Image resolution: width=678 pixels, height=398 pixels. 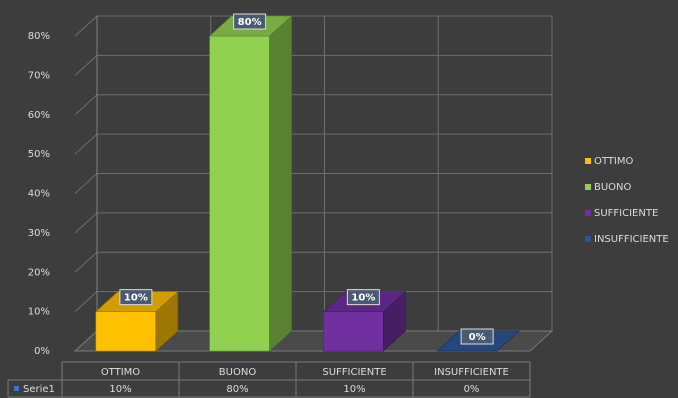 What do you see at coordinates (613, 187) in the screenshot?
I see `legend-label: BUONO` at bounding box center [613, 187].